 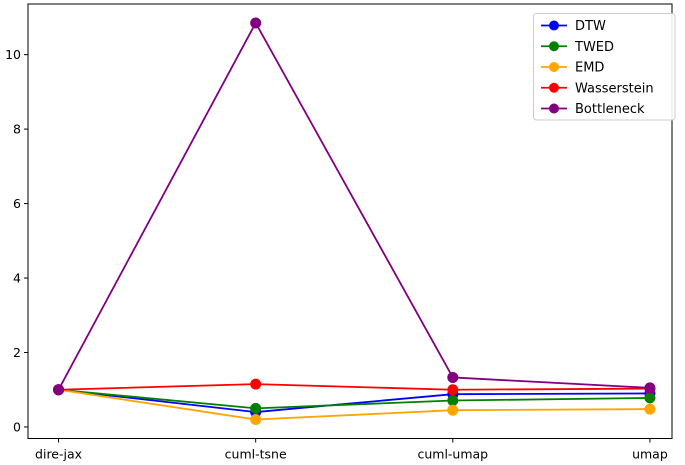 I want to click on data-point-TWED-cuml-umap, so click(x=453, y=401).